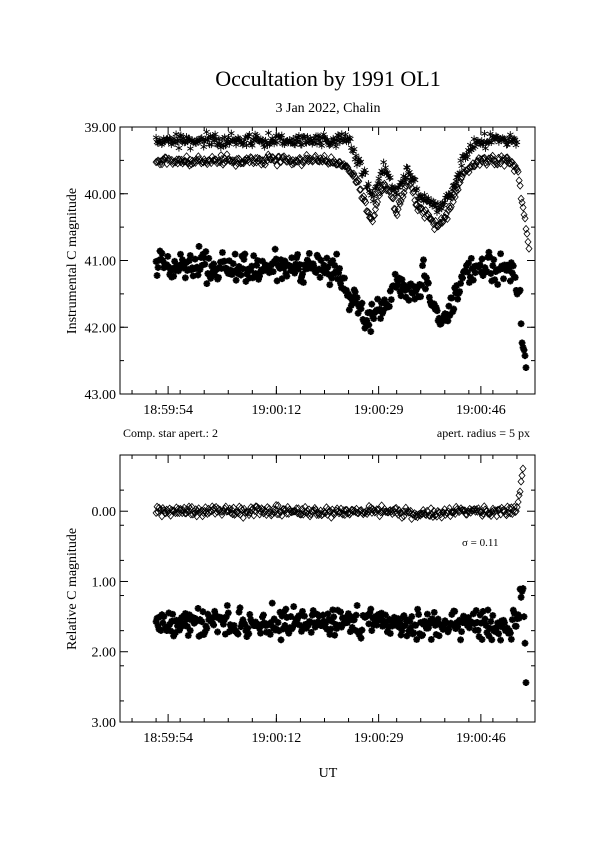 Image resolution: width=595 pixels, height=842 pixels. Describe the element at coordinates (379, 410) in the screenshot. I see `top-x-tick-label: 19:00:29` at that location.